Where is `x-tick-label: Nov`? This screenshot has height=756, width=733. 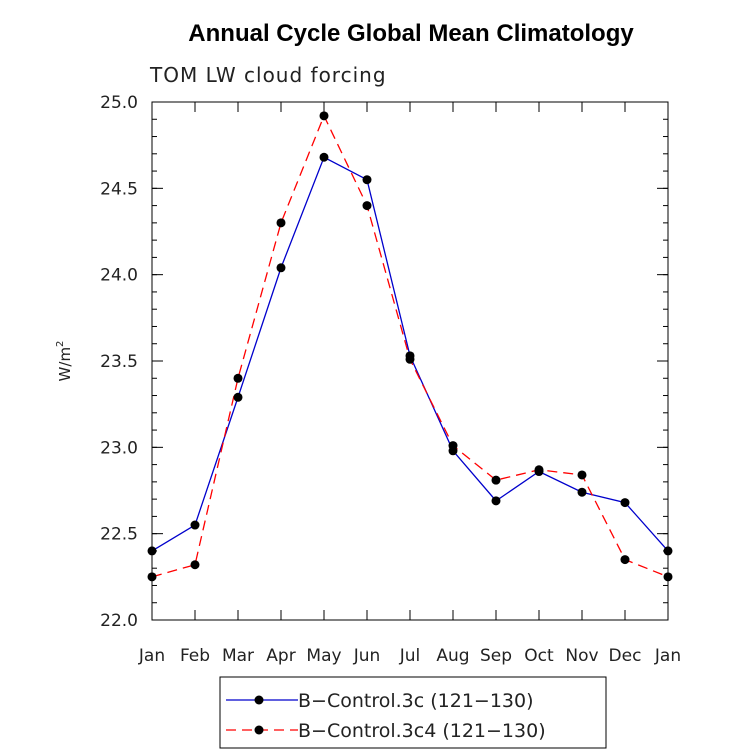
x-tick-label: Nov is located at coordinates (581, 656).